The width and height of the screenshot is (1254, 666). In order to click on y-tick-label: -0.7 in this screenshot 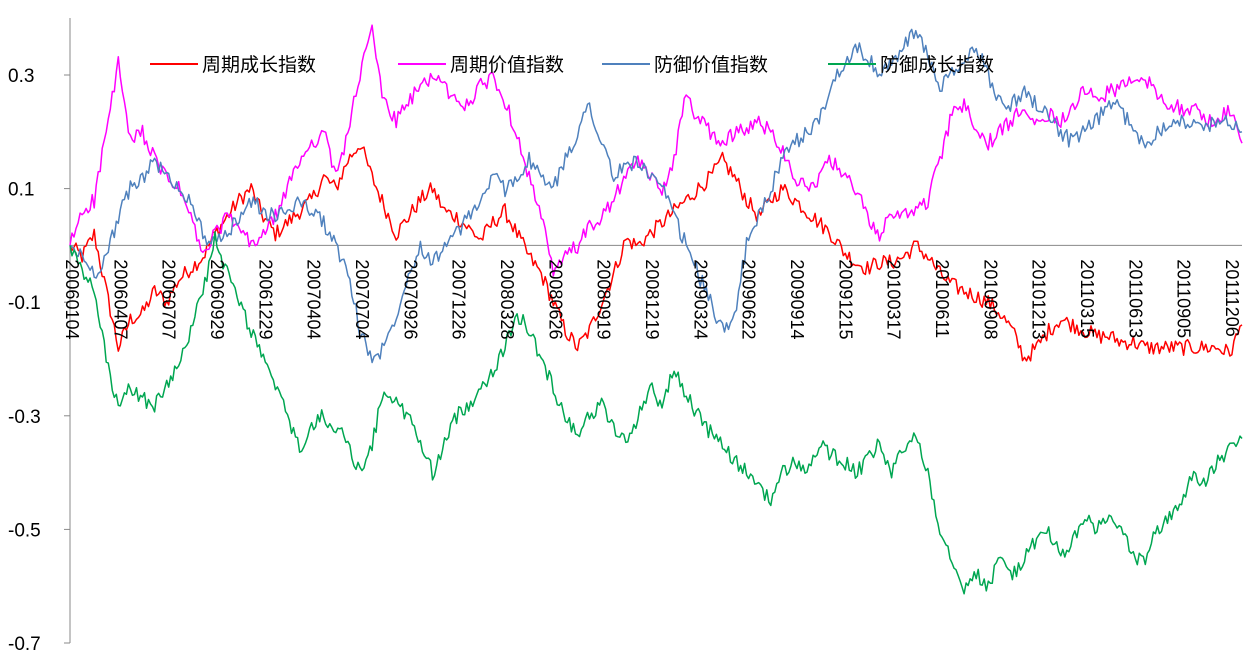, I will do `click(24, 644)`.